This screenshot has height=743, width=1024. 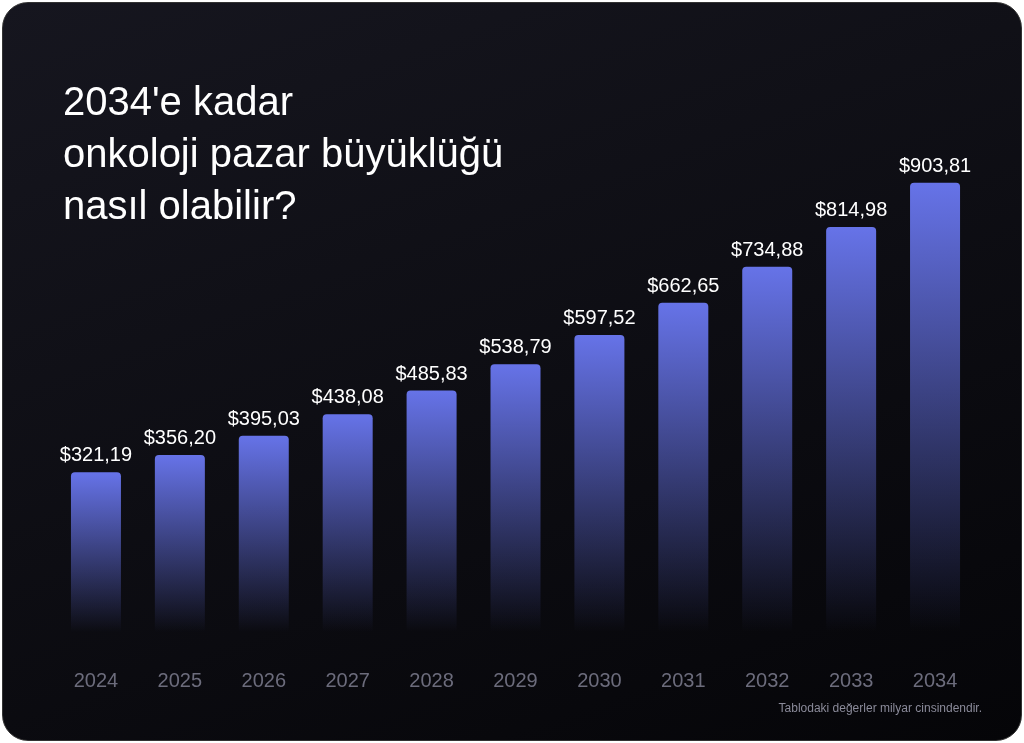 I want to click on data-label: $597,52, so click(x=599, y=317).